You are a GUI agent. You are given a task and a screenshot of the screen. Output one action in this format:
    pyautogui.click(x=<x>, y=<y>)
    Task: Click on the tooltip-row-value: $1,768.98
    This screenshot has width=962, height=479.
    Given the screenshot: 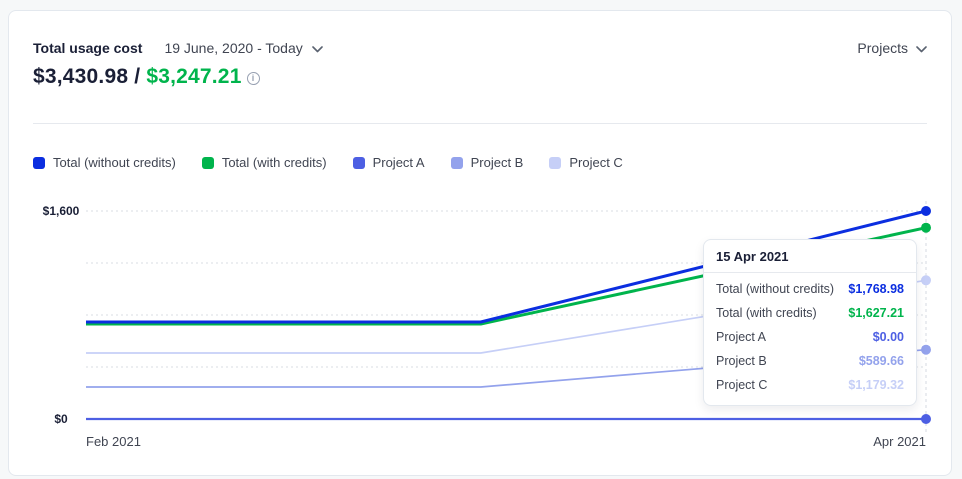 What is the action you would take?
    pyautogui.click(x=876, y=289)
    